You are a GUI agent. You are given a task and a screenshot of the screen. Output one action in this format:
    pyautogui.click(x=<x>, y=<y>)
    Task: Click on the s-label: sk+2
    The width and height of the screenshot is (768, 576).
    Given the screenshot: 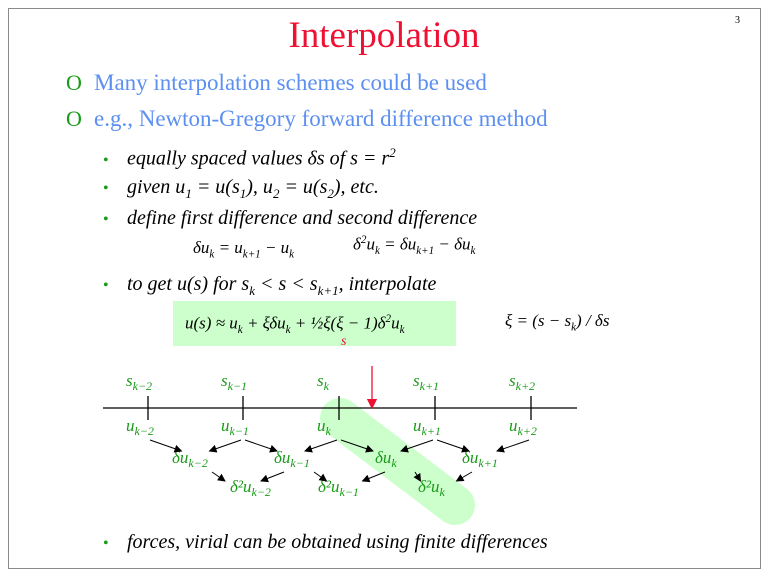 What is the action you would take?
    pyautogui.click(x=522, y=382)
    